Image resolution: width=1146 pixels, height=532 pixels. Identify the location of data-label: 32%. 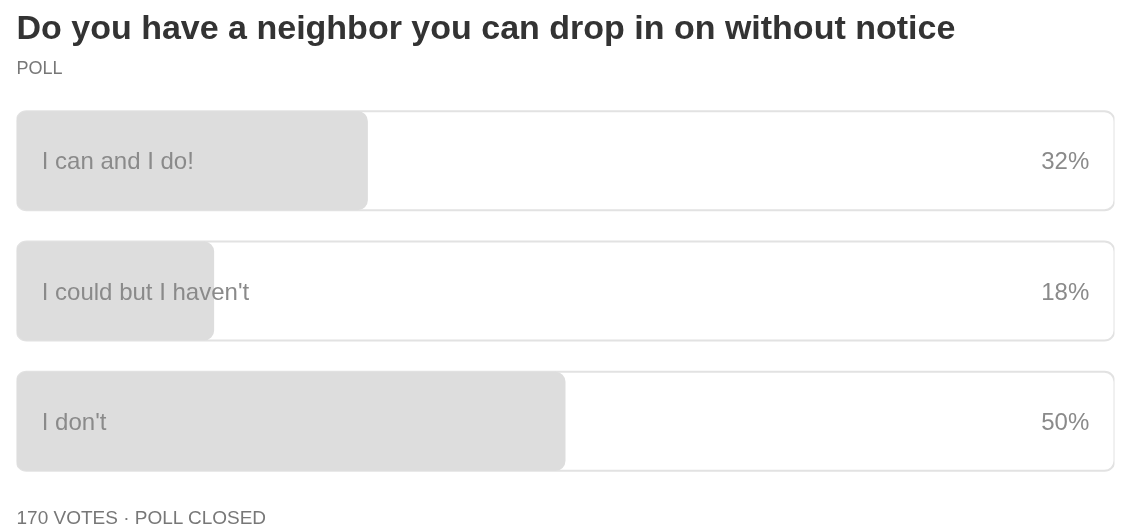
(1065, 161).